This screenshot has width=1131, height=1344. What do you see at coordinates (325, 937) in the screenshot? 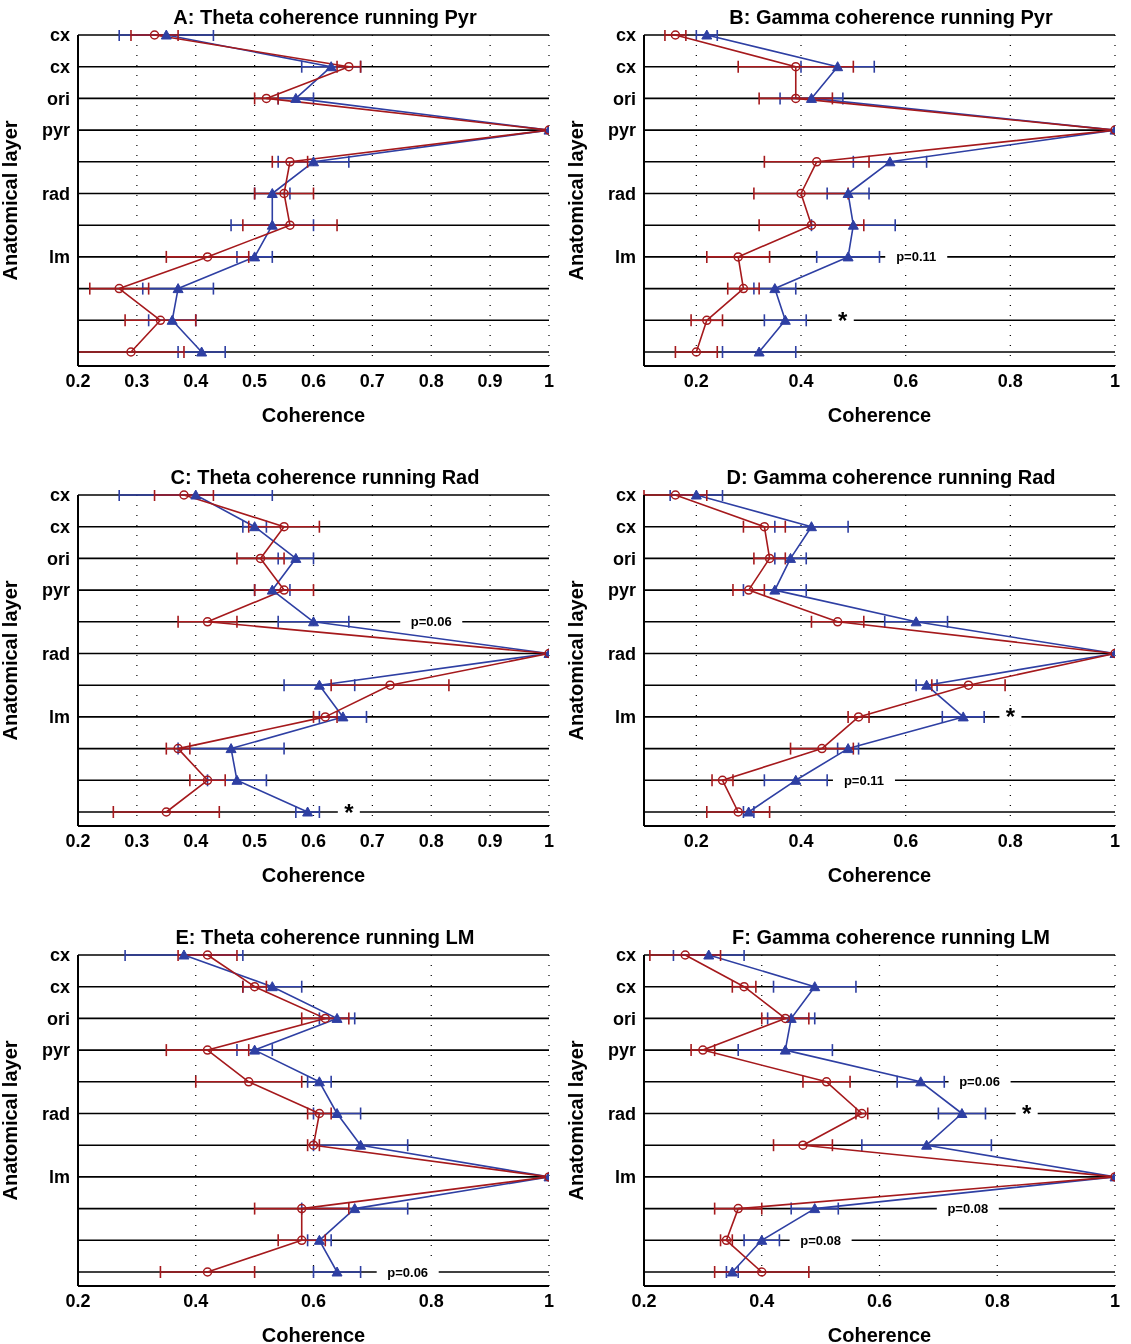
I see `chart-title: E: Theta coherence running LM` at bounding box center [325, 937].